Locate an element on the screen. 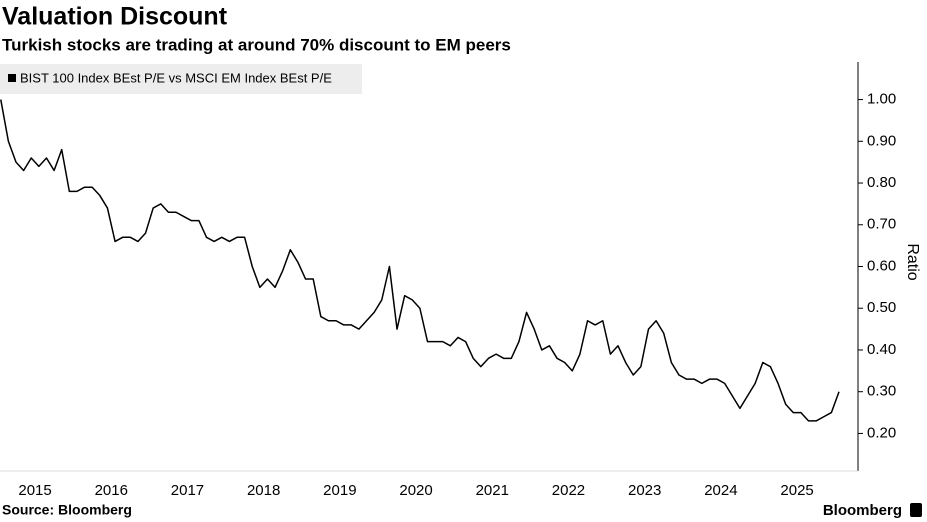 This screenshot has height=522, width=927. x-tick-label: 2015 is located at coordinates (34, 490).